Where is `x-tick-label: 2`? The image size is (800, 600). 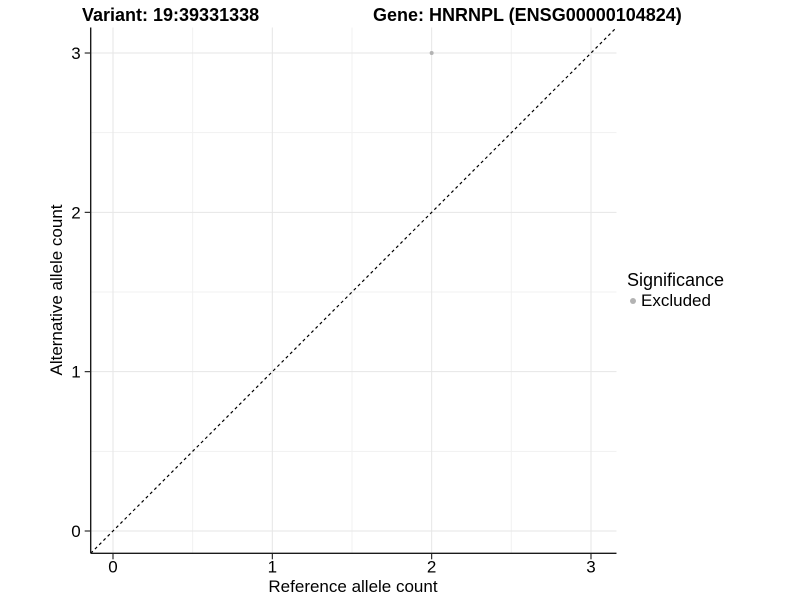
x-tick-label: 2 is located at coordinates (431, 566).